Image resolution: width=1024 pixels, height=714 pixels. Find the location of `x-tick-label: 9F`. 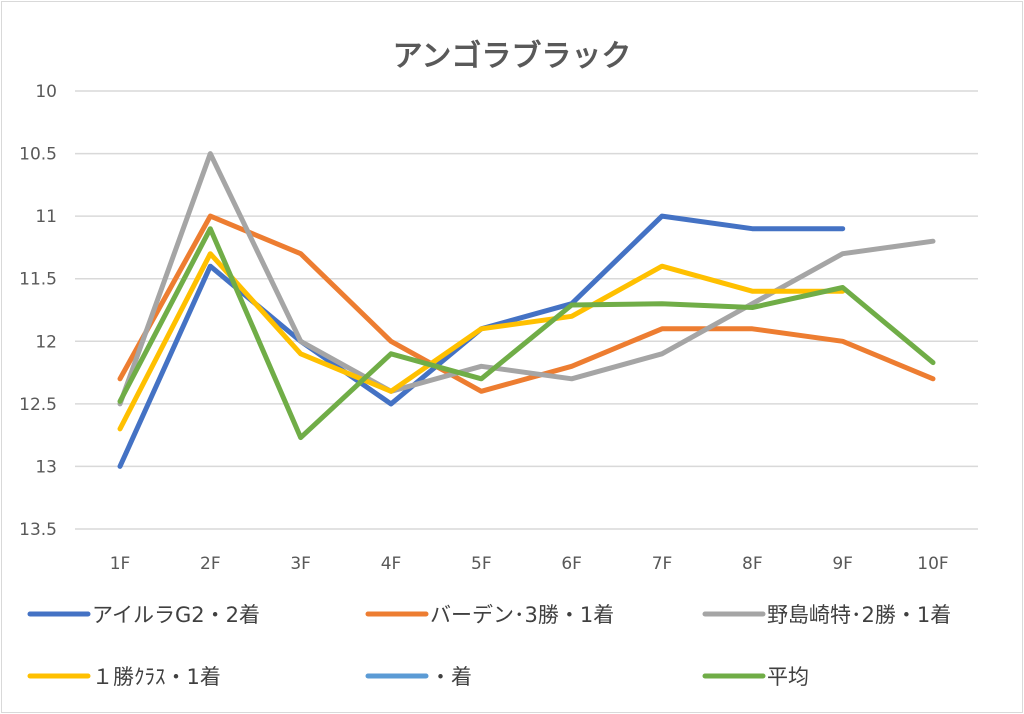

x-tick-label: 9F is located at coordinates (842, 564).